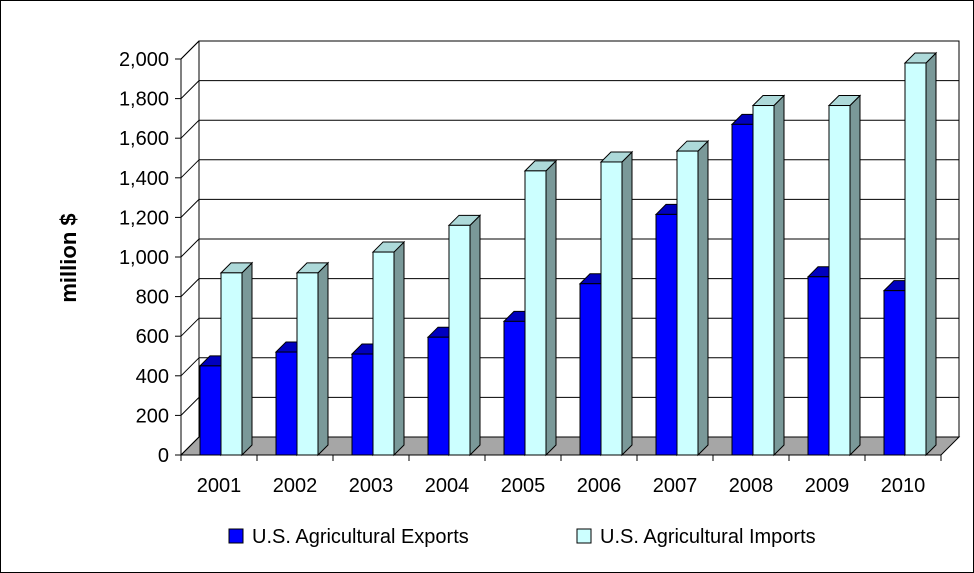  I want to click on x-tick-label: 2001, so click(219, 486).